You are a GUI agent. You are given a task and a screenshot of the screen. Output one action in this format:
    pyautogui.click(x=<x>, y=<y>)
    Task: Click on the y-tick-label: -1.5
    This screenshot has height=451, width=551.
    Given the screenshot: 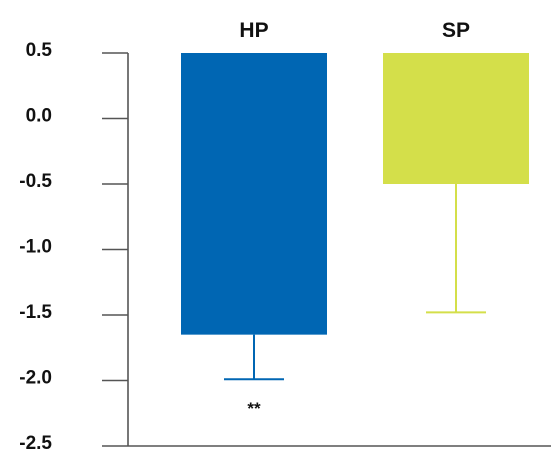 What is the action you would take?
    pyautogui.click(x=35, y=312)
    